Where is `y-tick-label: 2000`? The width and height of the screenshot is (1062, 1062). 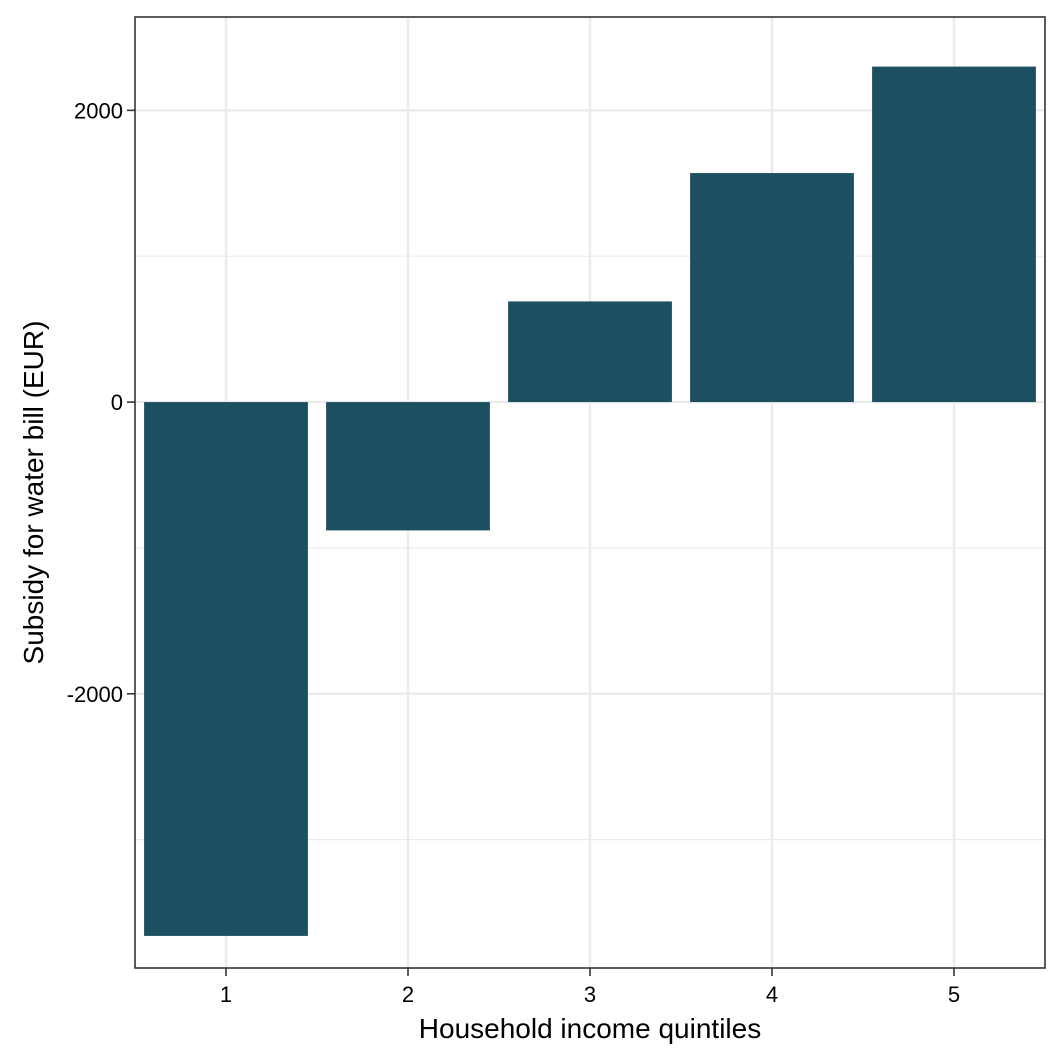
y-tick-label: 2000 is located at coordinates (98, 110).